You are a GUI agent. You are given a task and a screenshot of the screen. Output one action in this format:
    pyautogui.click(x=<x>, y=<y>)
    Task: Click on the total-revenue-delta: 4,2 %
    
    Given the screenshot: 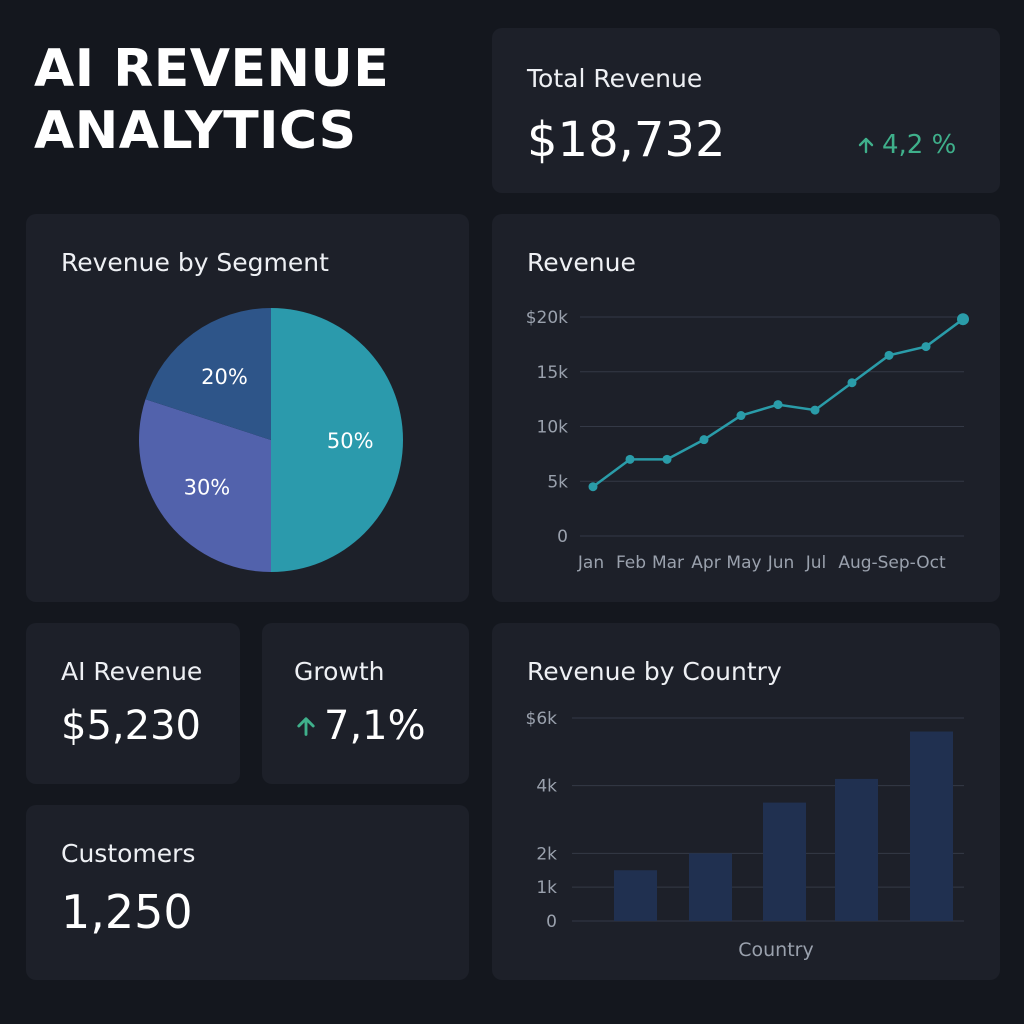 What is the action you would take?
    pyautogui.click(x=906, y=145)
    